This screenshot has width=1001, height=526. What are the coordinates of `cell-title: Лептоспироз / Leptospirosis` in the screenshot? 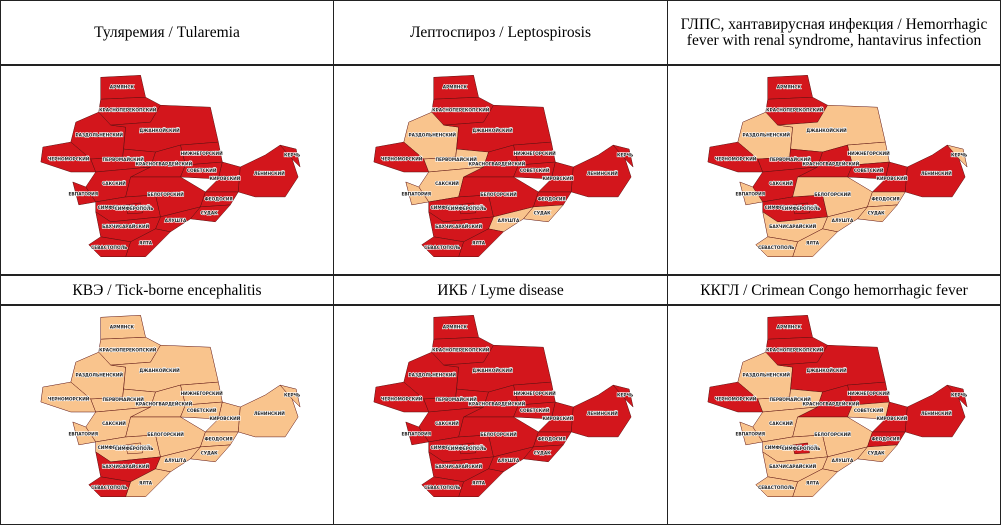 It's located at (500, 33).